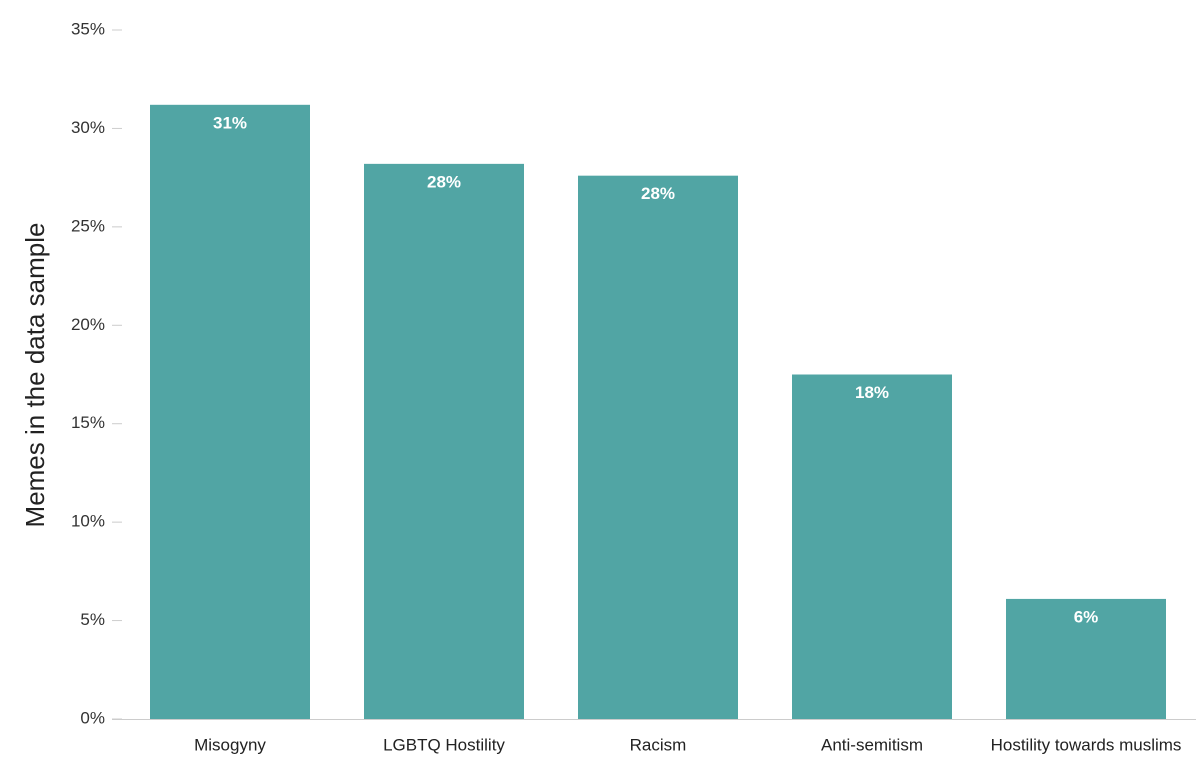 This screenshot has width=1200, height=782. I want to click on x-category-label: Hostility towards muslims, so click(1086, 744).